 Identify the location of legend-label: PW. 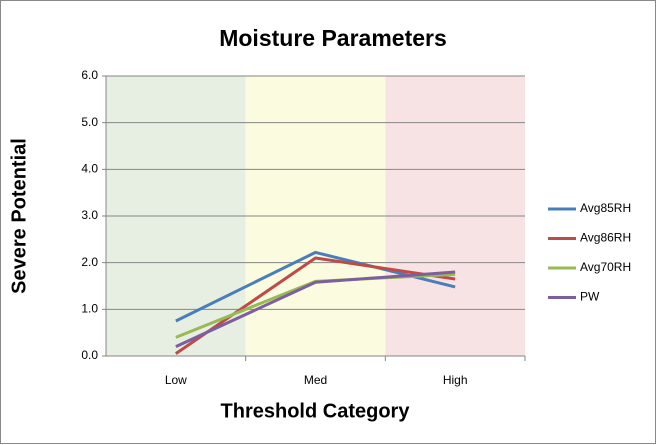
(590, 297).